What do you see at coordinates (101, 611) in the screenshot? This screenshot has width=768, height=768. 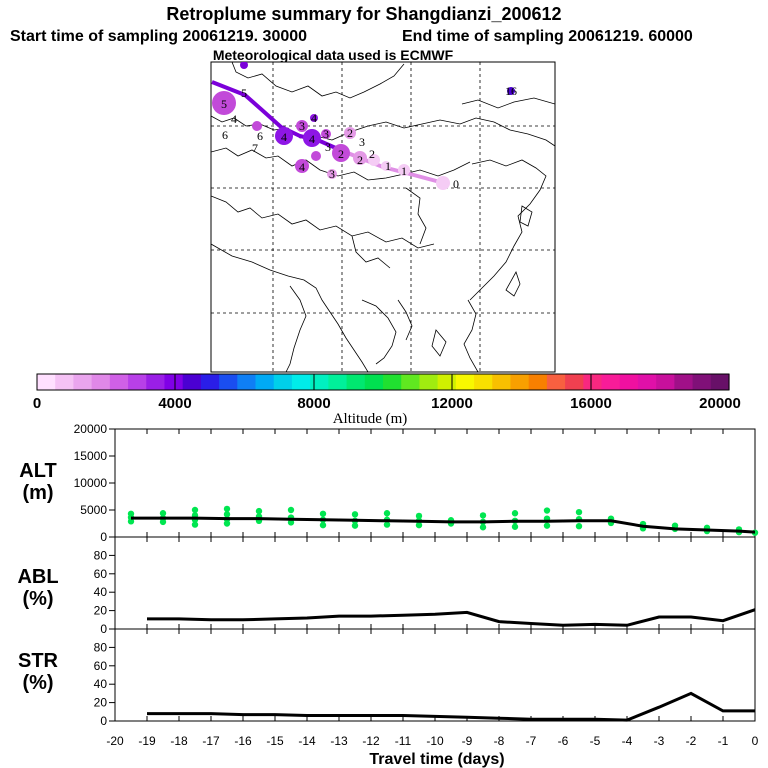 I see `y-tick-label: 20` at bounding box center [101, 611].